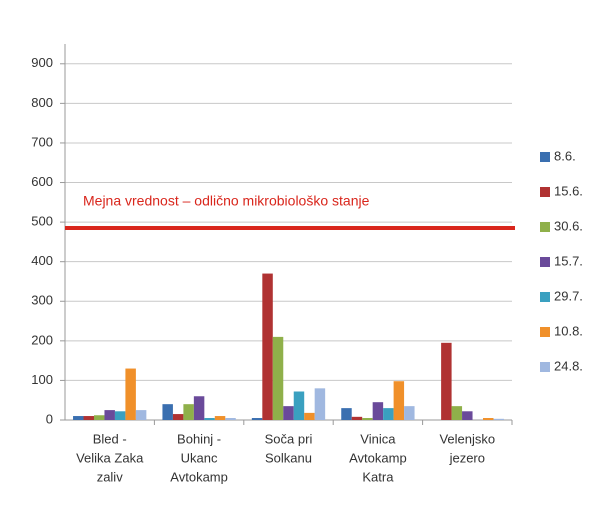 Image resolution: width=599 pixels, height=506 pixels. Describe the element at coordinates (42, 102) in the screenshot. I see `y-tick-label: 800` at that location.